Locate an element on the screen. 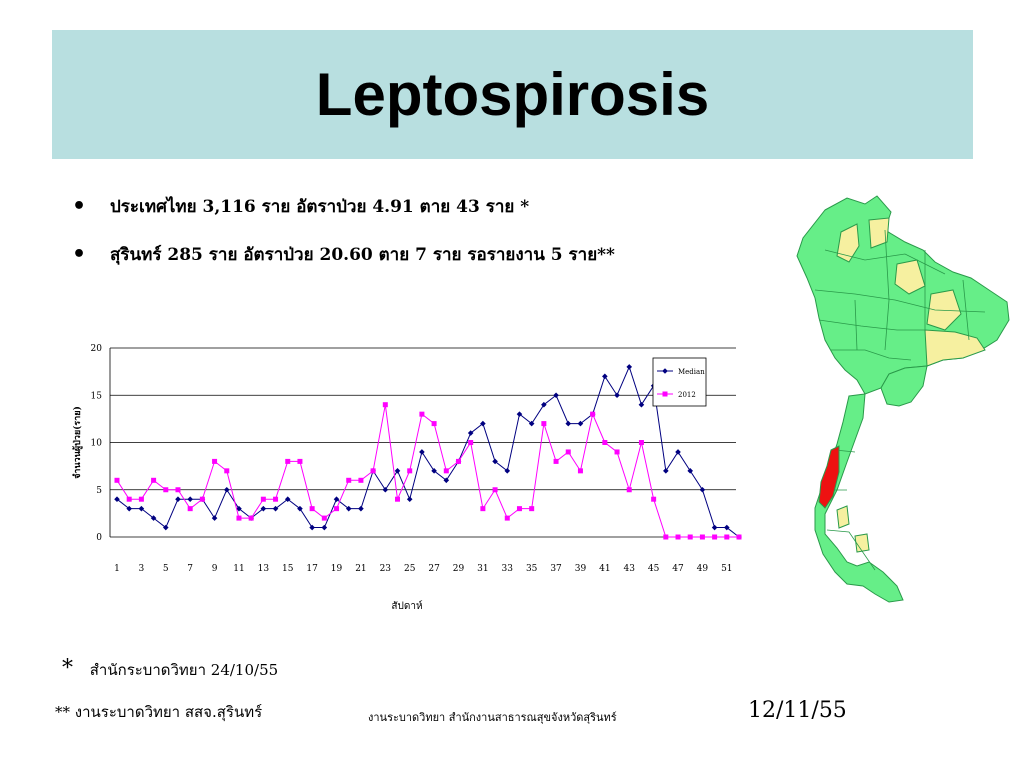 The image size is (1024, 768). x-tick-label: 25 is located at coordinates (410, 569).